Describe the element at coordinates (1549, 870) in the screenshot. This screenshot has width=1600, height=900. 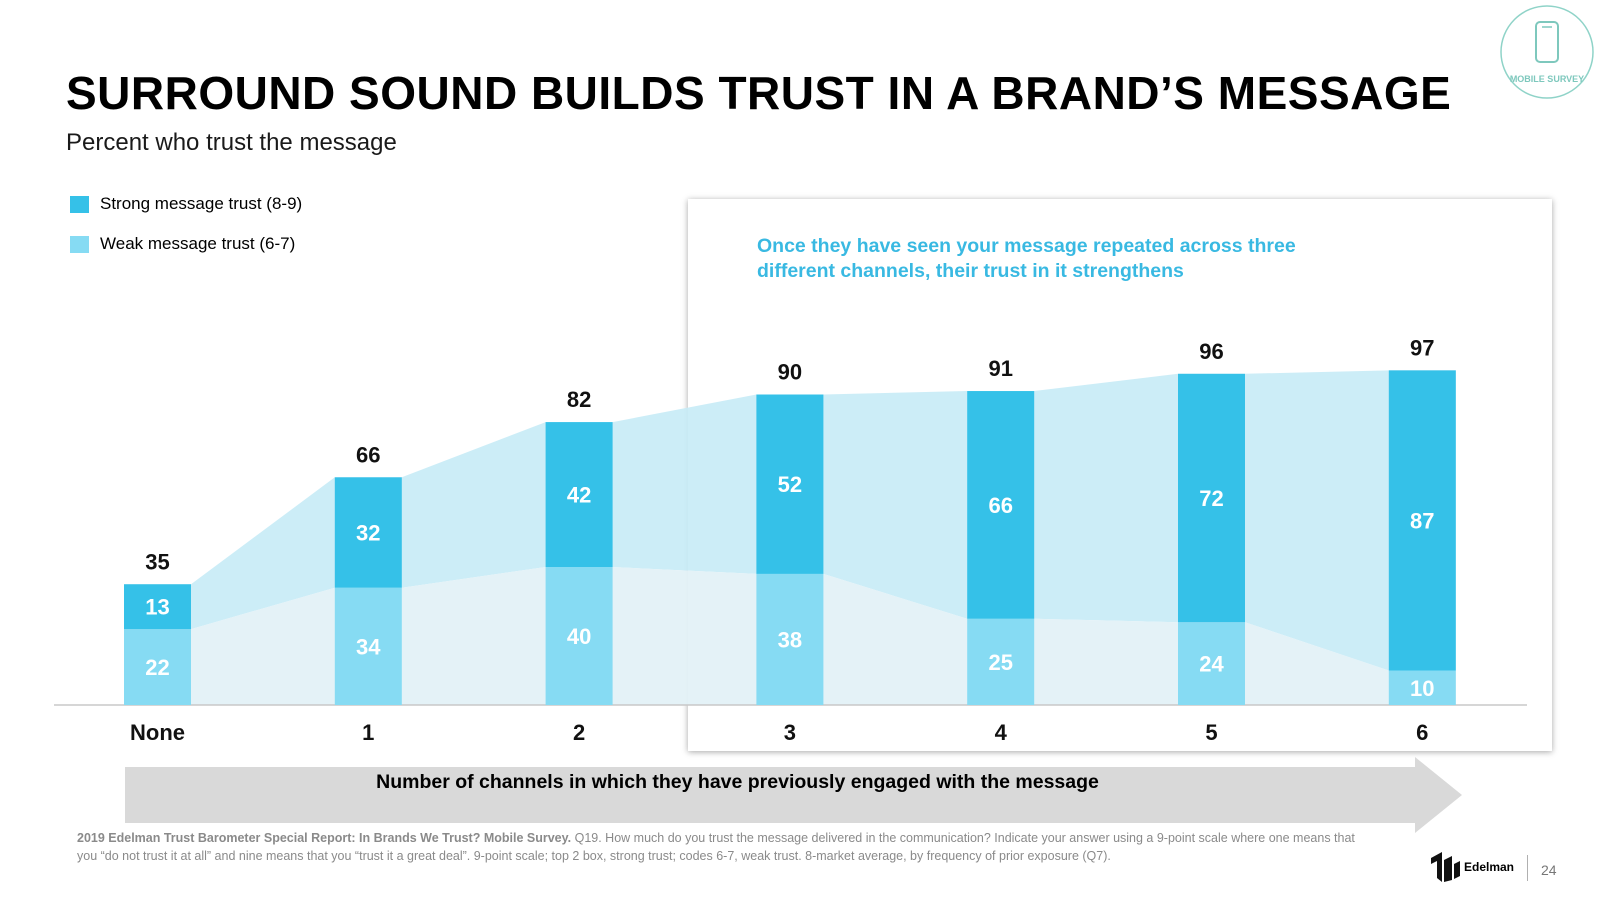
I see `page-number: 24` at that location.